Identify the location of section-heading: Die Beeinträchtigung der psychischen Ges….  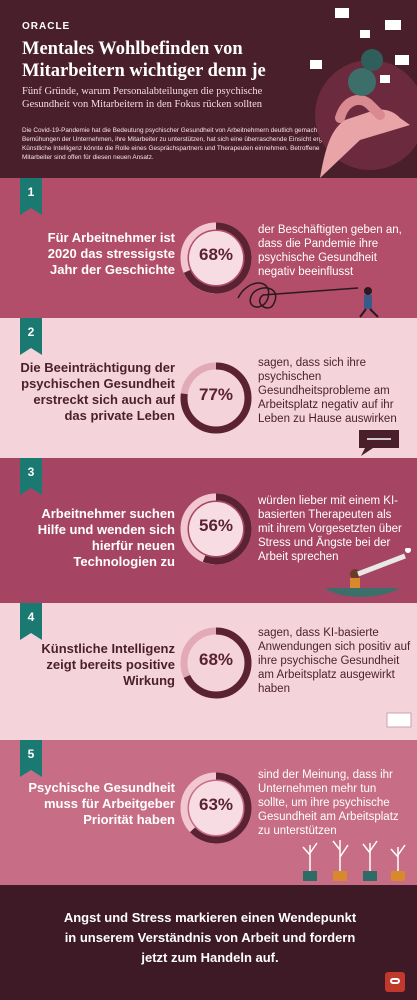
(97, 391).